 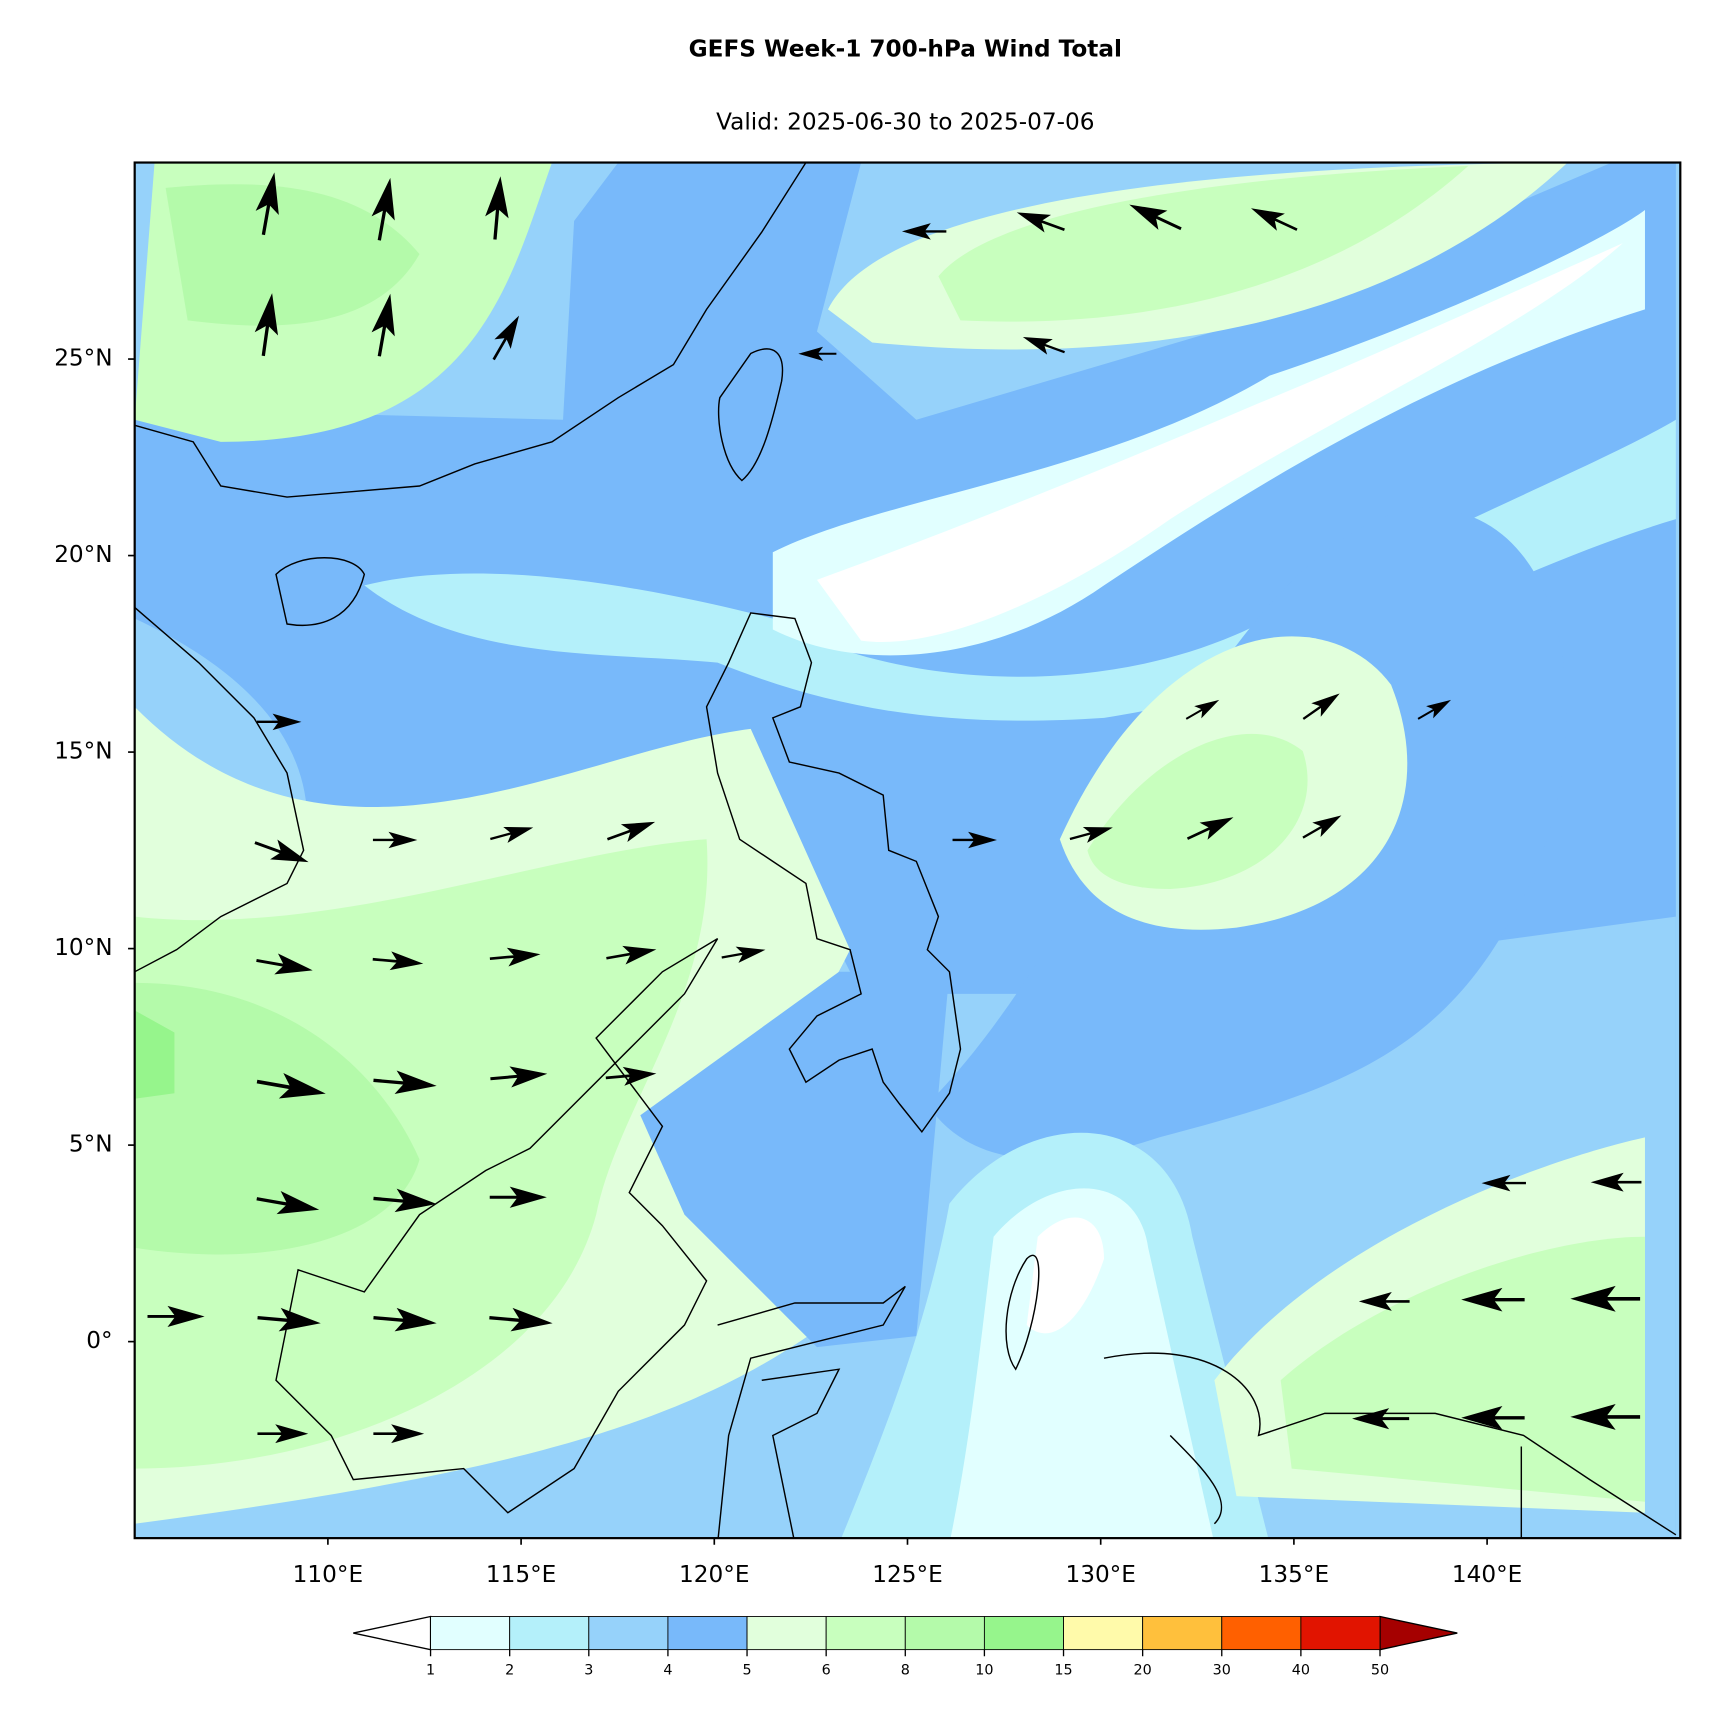 What do you see at coordinates (588, 1671) in the screenshot?
I see `colorbar-label: 3` at bounding box center [588, 1671].